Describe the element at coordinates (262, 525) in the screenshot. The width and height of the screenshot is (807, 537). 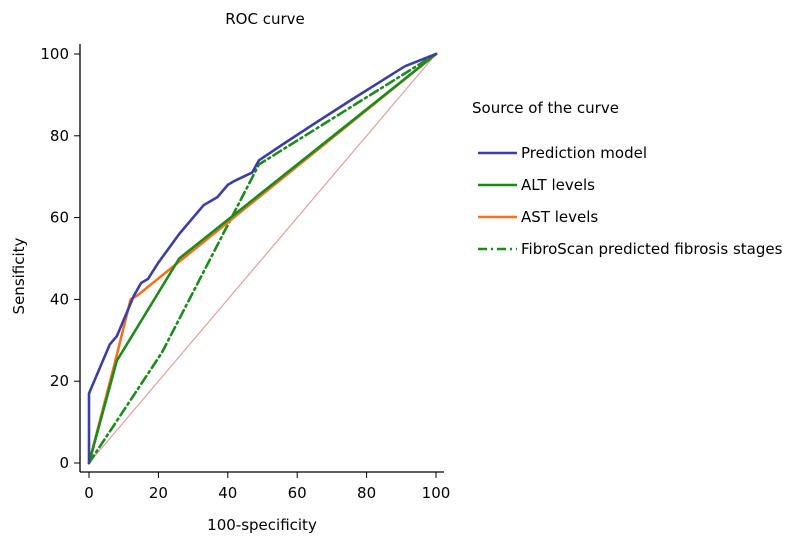
I see `x-axis-title: 100-specificity` at that location.